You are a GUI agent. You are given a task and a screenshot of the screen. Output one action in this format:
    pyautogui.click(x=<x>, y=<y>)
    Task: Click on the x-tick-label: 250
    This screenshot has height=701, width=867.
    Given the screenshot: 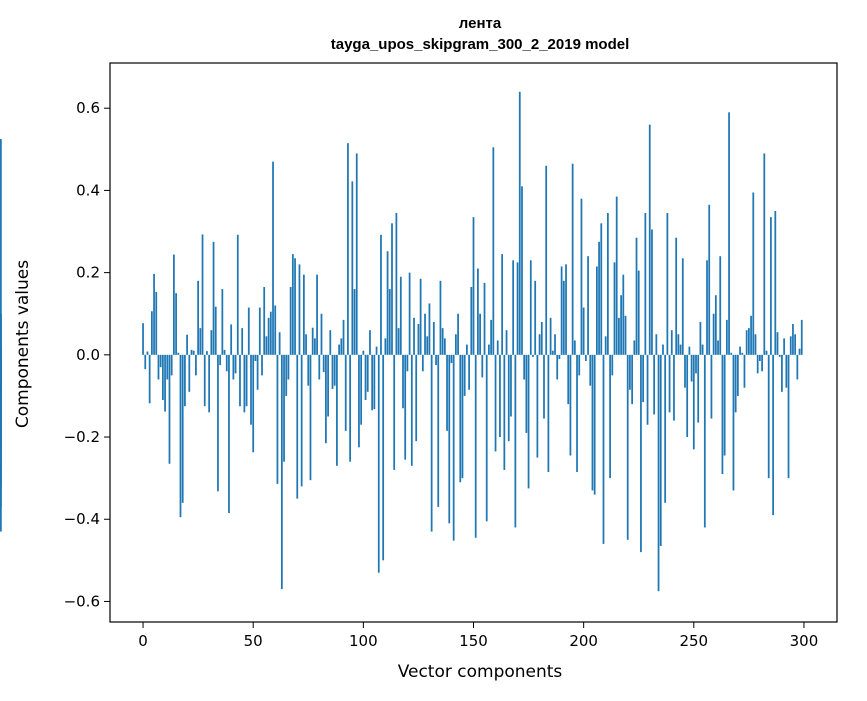 What is the action you would take?
    pyautogui.click(x=693, y=641)
    